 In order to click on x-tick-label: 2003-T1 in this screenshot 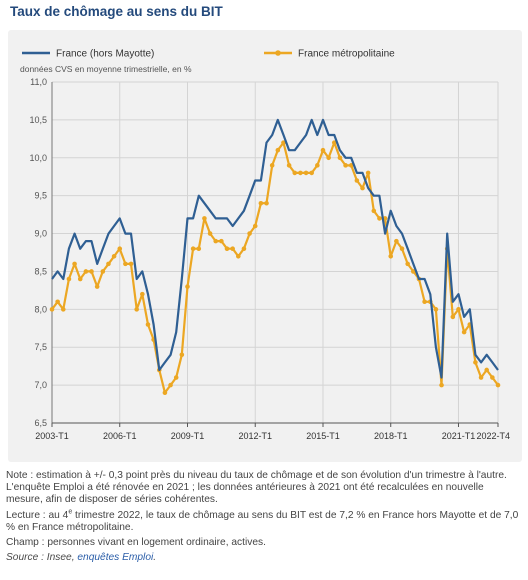, I will do `click(52, 436)`.